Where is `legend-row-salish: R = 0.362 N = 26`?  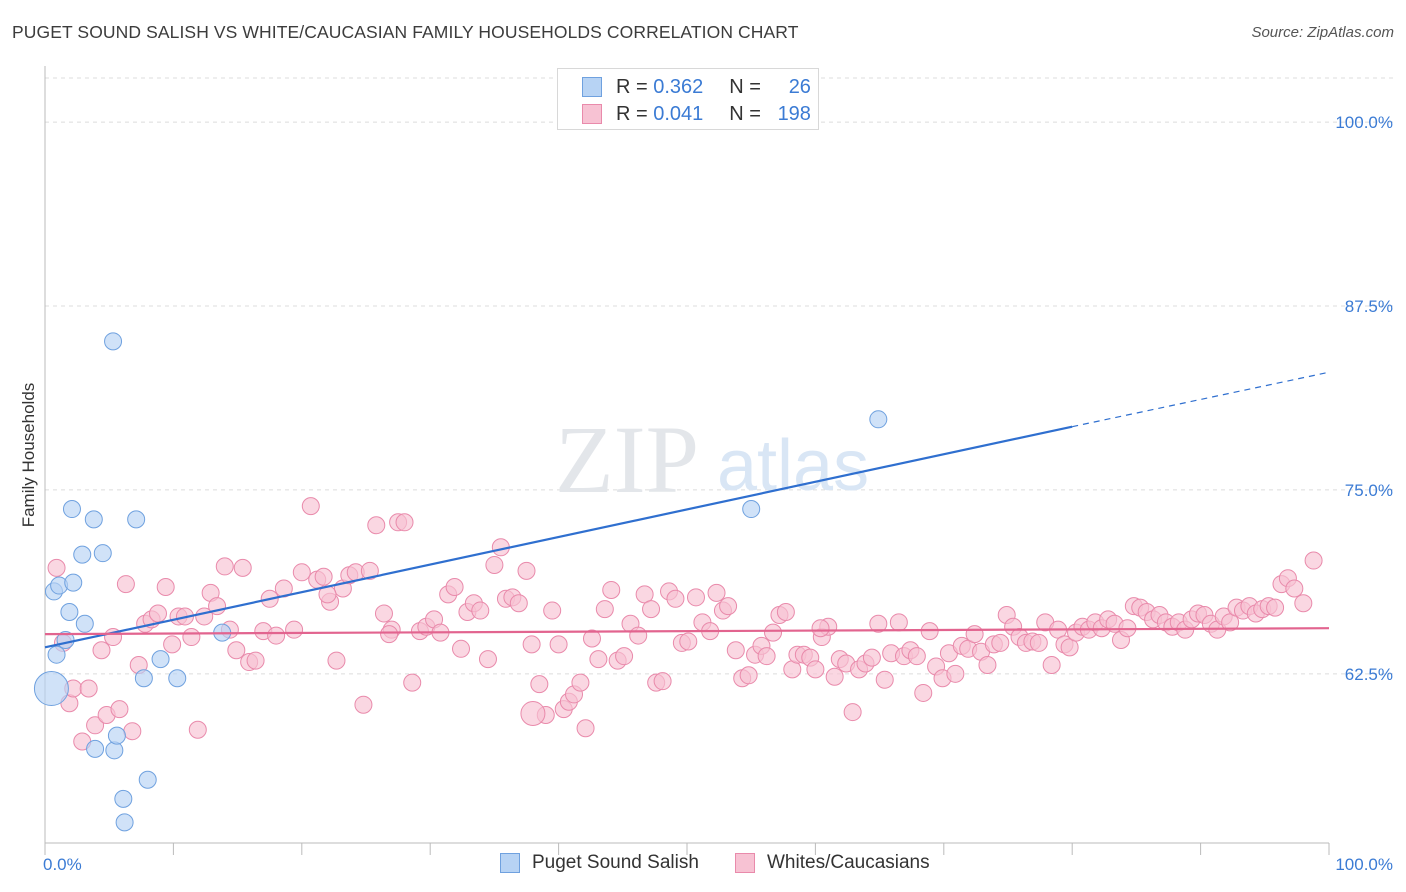 legend-row-salish: R = 0.362 N = 26 is located at coordinates (696, 87).